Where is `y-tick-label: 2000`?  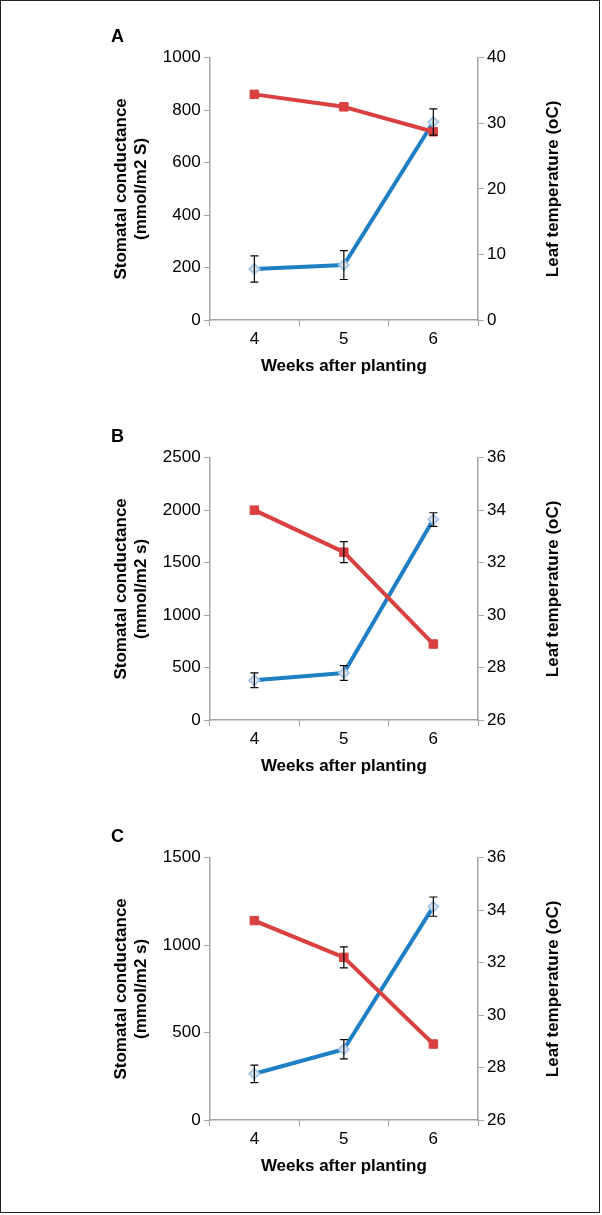 y-tick-label: 2000 is located at coordinates (181, 509).